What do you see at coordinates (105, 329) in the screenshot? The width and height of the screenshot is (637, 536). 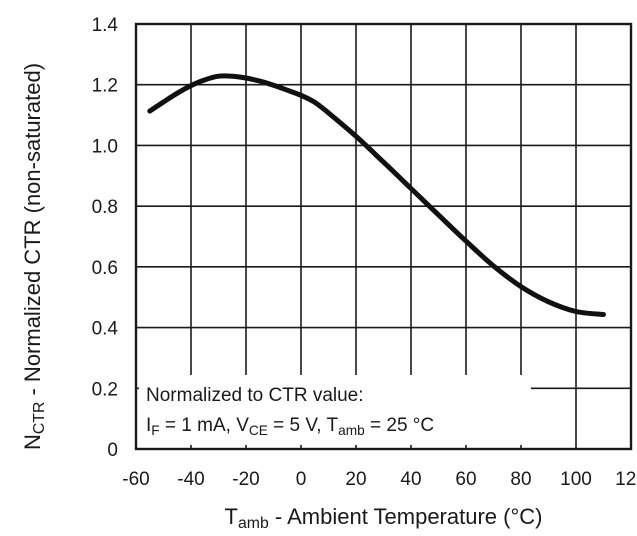 I see `y-tick-label: 0.4` at bounding box center [105, 329].